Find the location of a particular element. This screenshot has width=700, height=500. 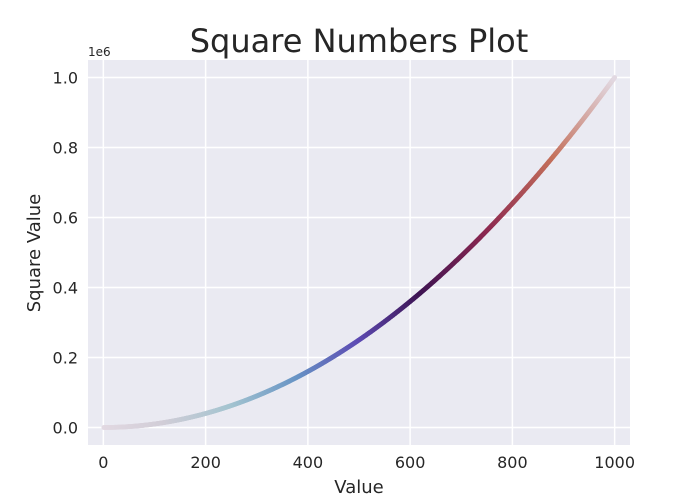

x-tick-label: 400 is located at coordinates (308, 462).